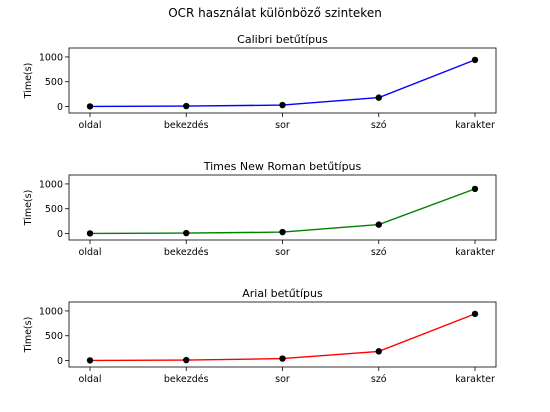 Image resolution: width=550 pixels, height=412 pixels. I want to click on subplot-title: Times New Roman betűtípus, so click(282, 166).